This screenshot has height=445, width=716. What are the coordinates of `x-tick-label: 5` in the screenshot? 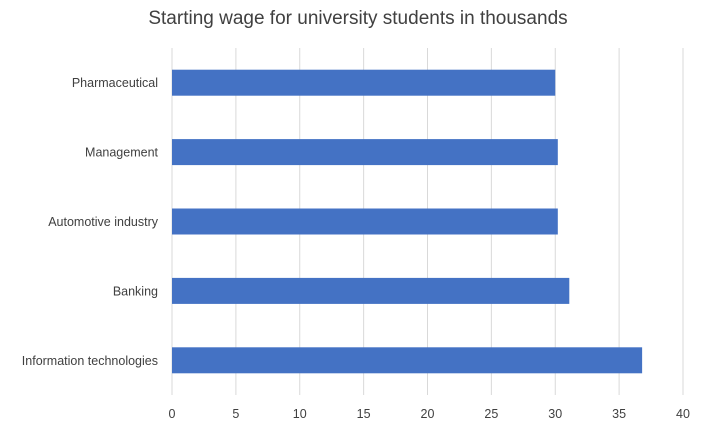 It's located at (235, 414).